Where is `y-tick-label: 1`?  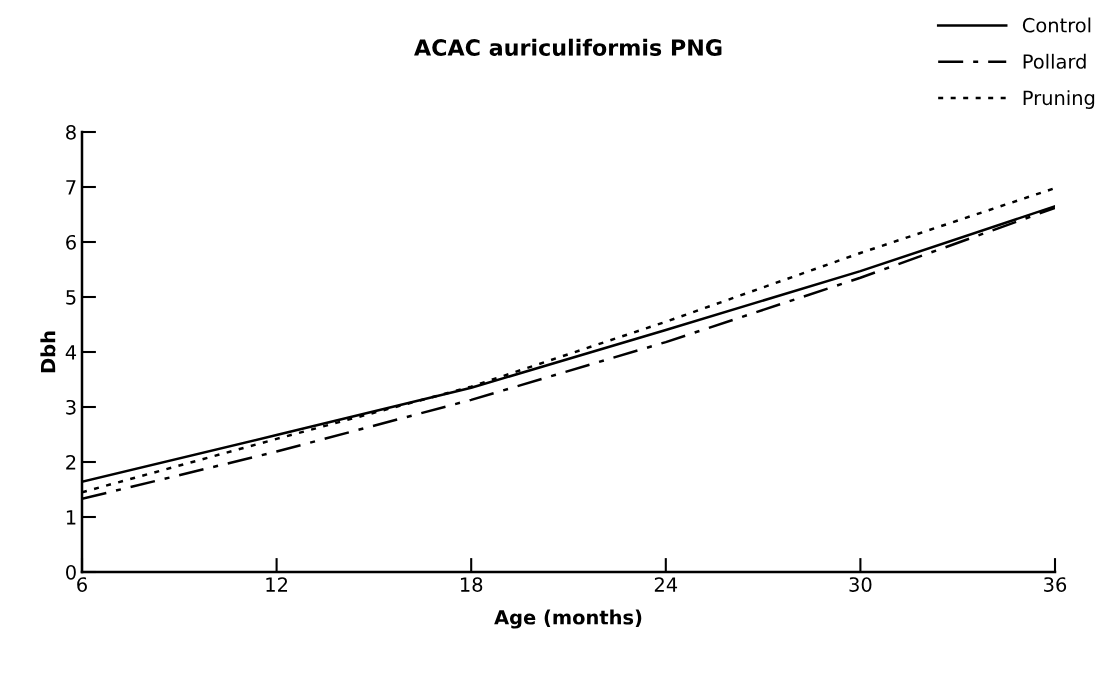 y-tick-label: 1 is located at coordinates (71, 517).